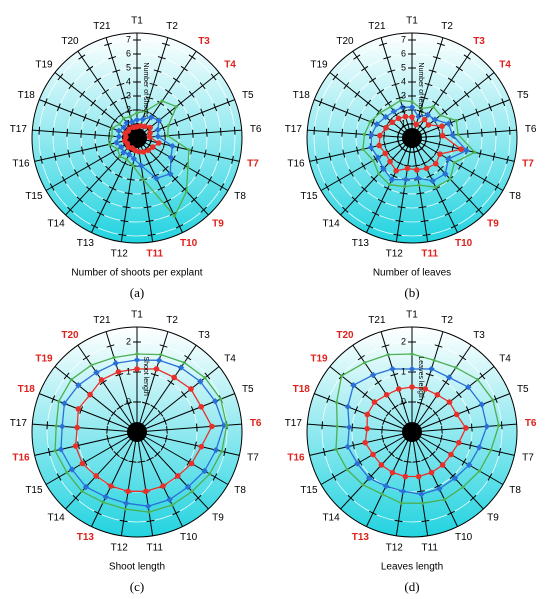  Describe the element at coordinates (102, 320) in the screenshot. I see `category-label: T21` at that location.